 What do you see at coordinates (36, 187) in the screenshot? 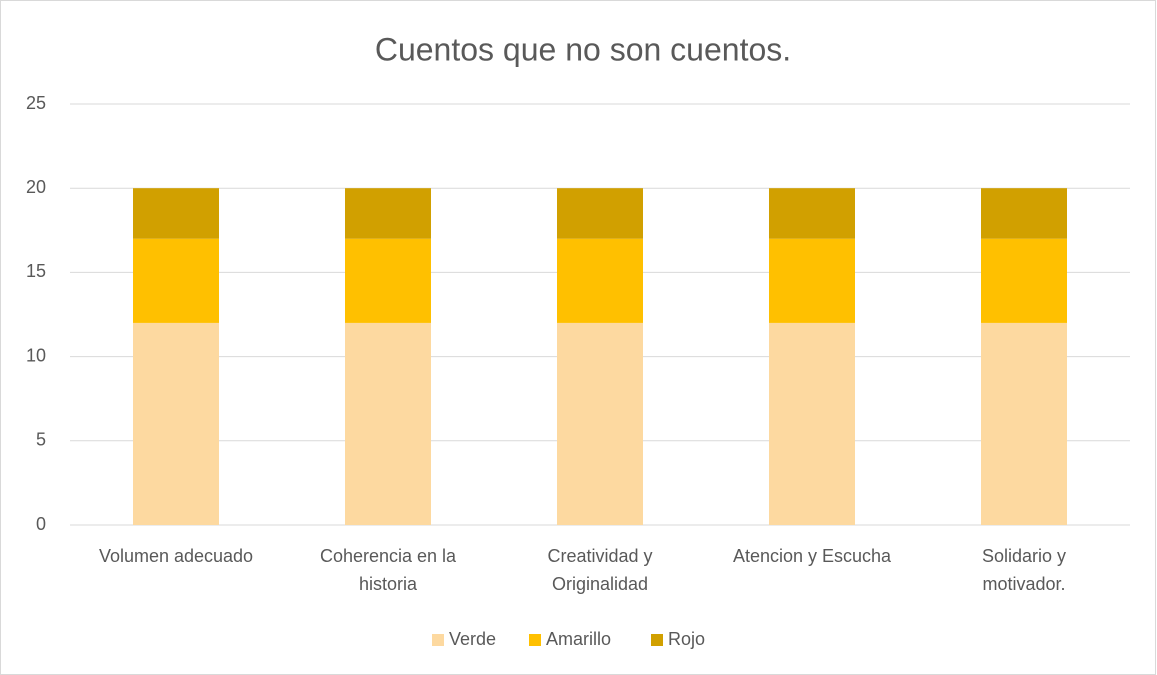
I see `y-tick-label: 20` at bounding box center [36, 187].